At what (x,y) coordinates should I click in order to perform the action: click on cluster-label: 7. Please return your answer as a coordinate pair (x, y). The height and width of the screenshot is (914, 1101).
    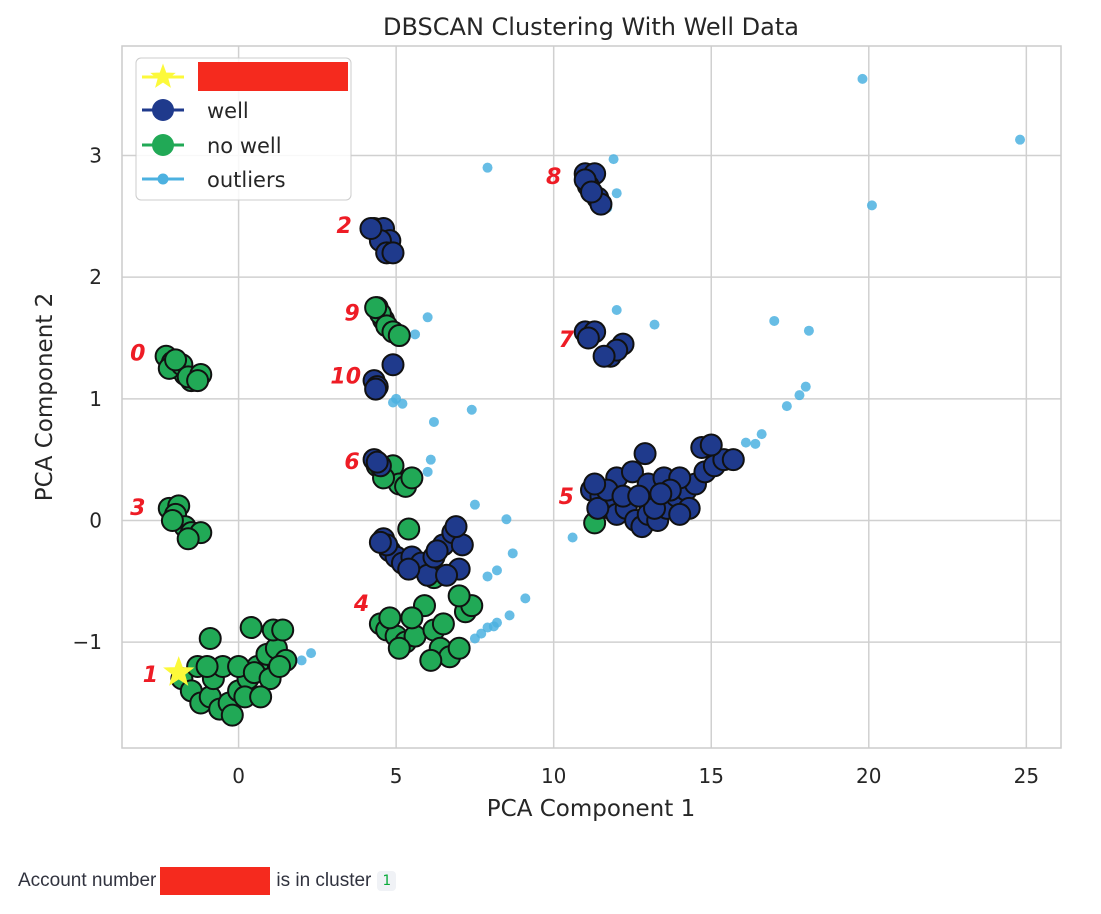
    Looking at the image, I should click on (567, 340).